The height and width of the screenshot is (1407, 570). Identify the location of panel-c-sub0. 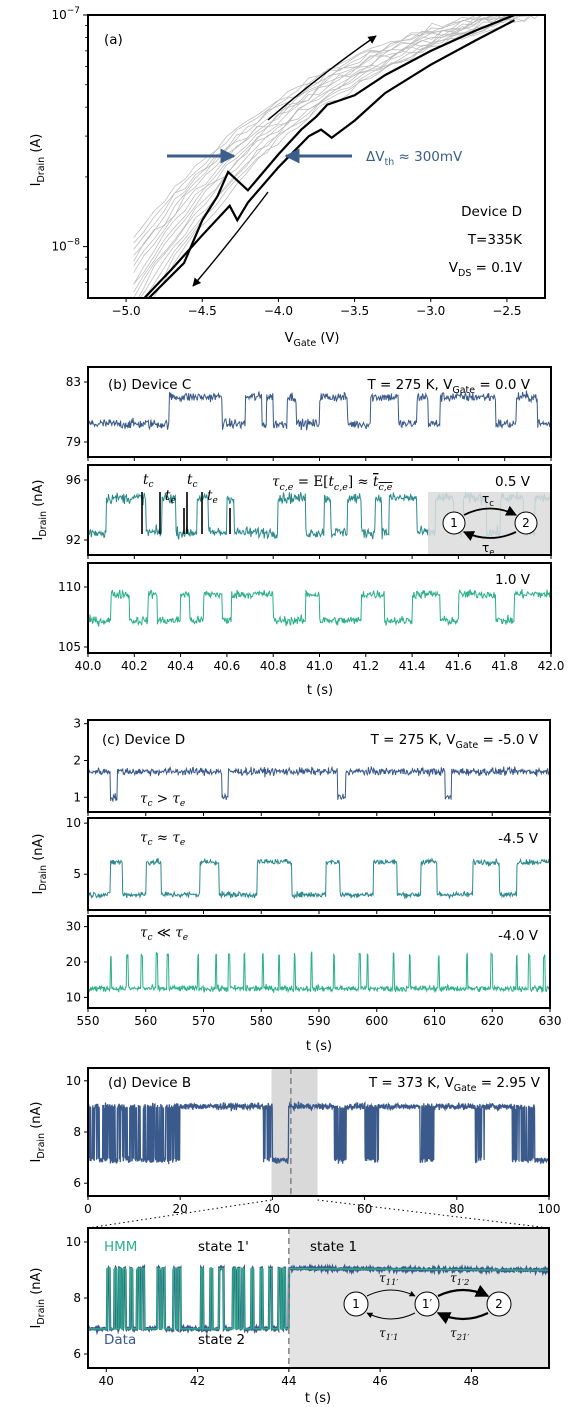
(319, 783).